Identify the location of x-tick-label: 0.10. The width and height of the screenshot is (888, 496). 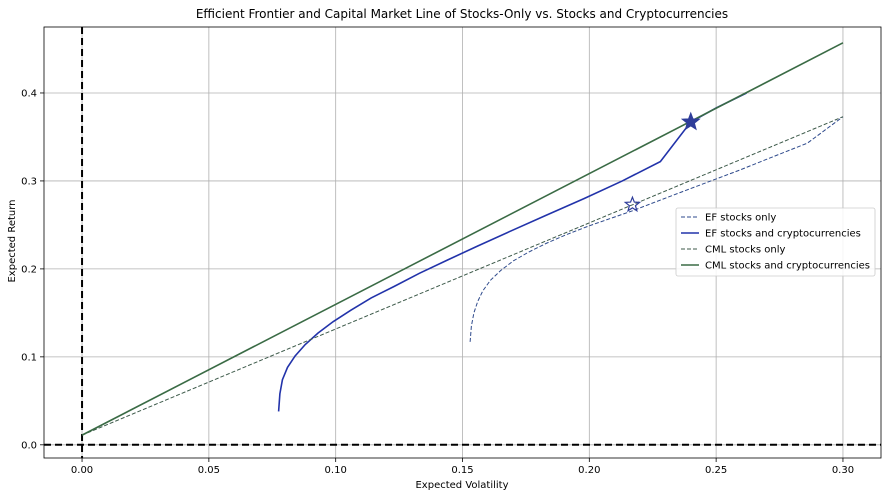
(336, 470).